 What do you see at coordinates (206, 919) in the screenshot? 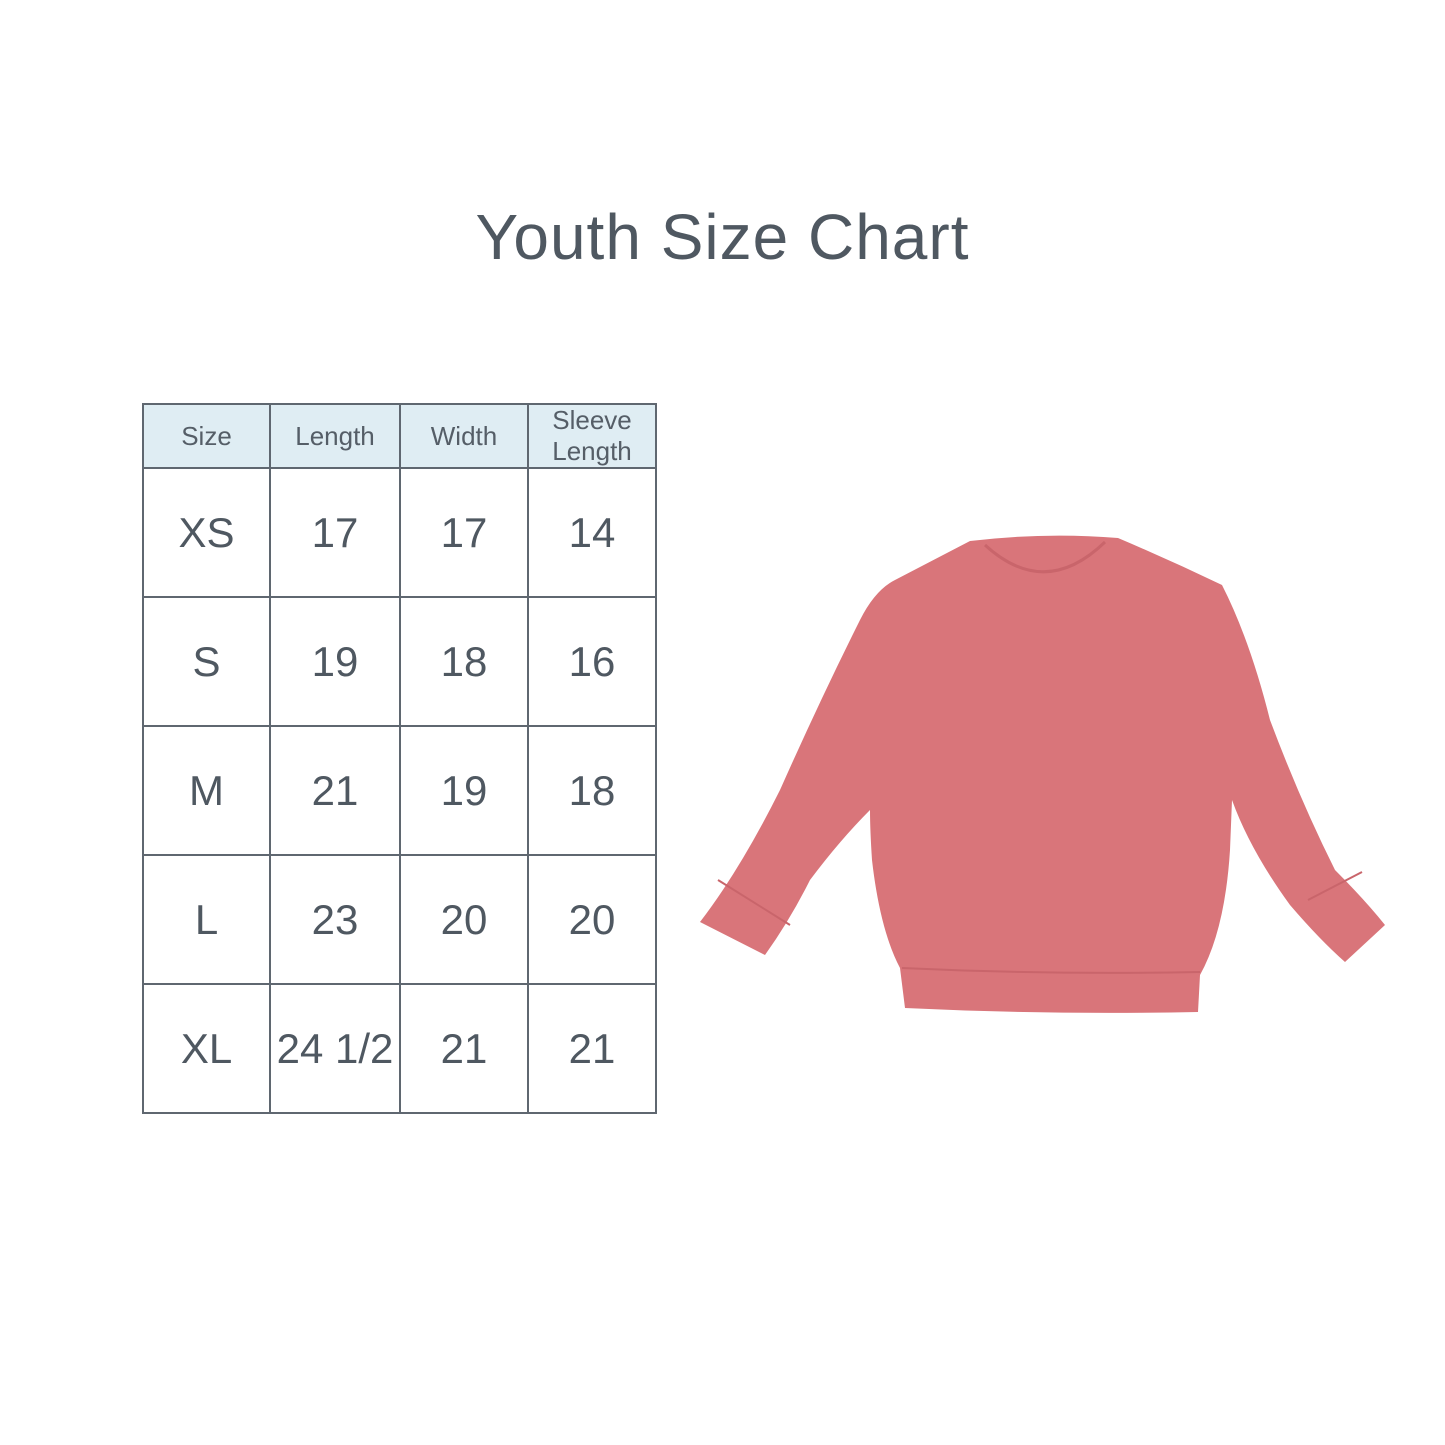
I see `cell-size: L` at bounding box center [206, 919].